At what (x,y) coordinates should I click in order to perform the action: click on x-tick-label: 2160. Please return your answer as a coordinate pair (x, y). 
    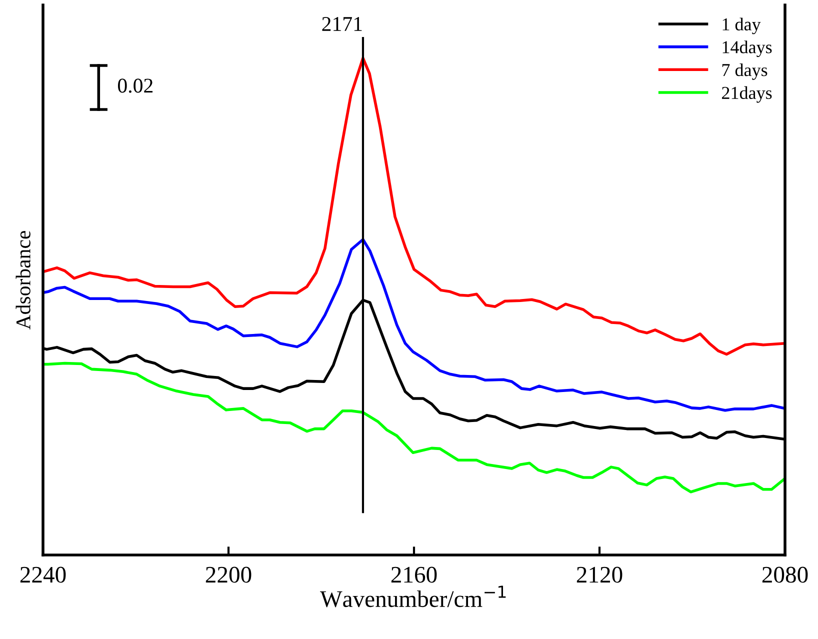
    Looking at the image, I should click on (414, 574).